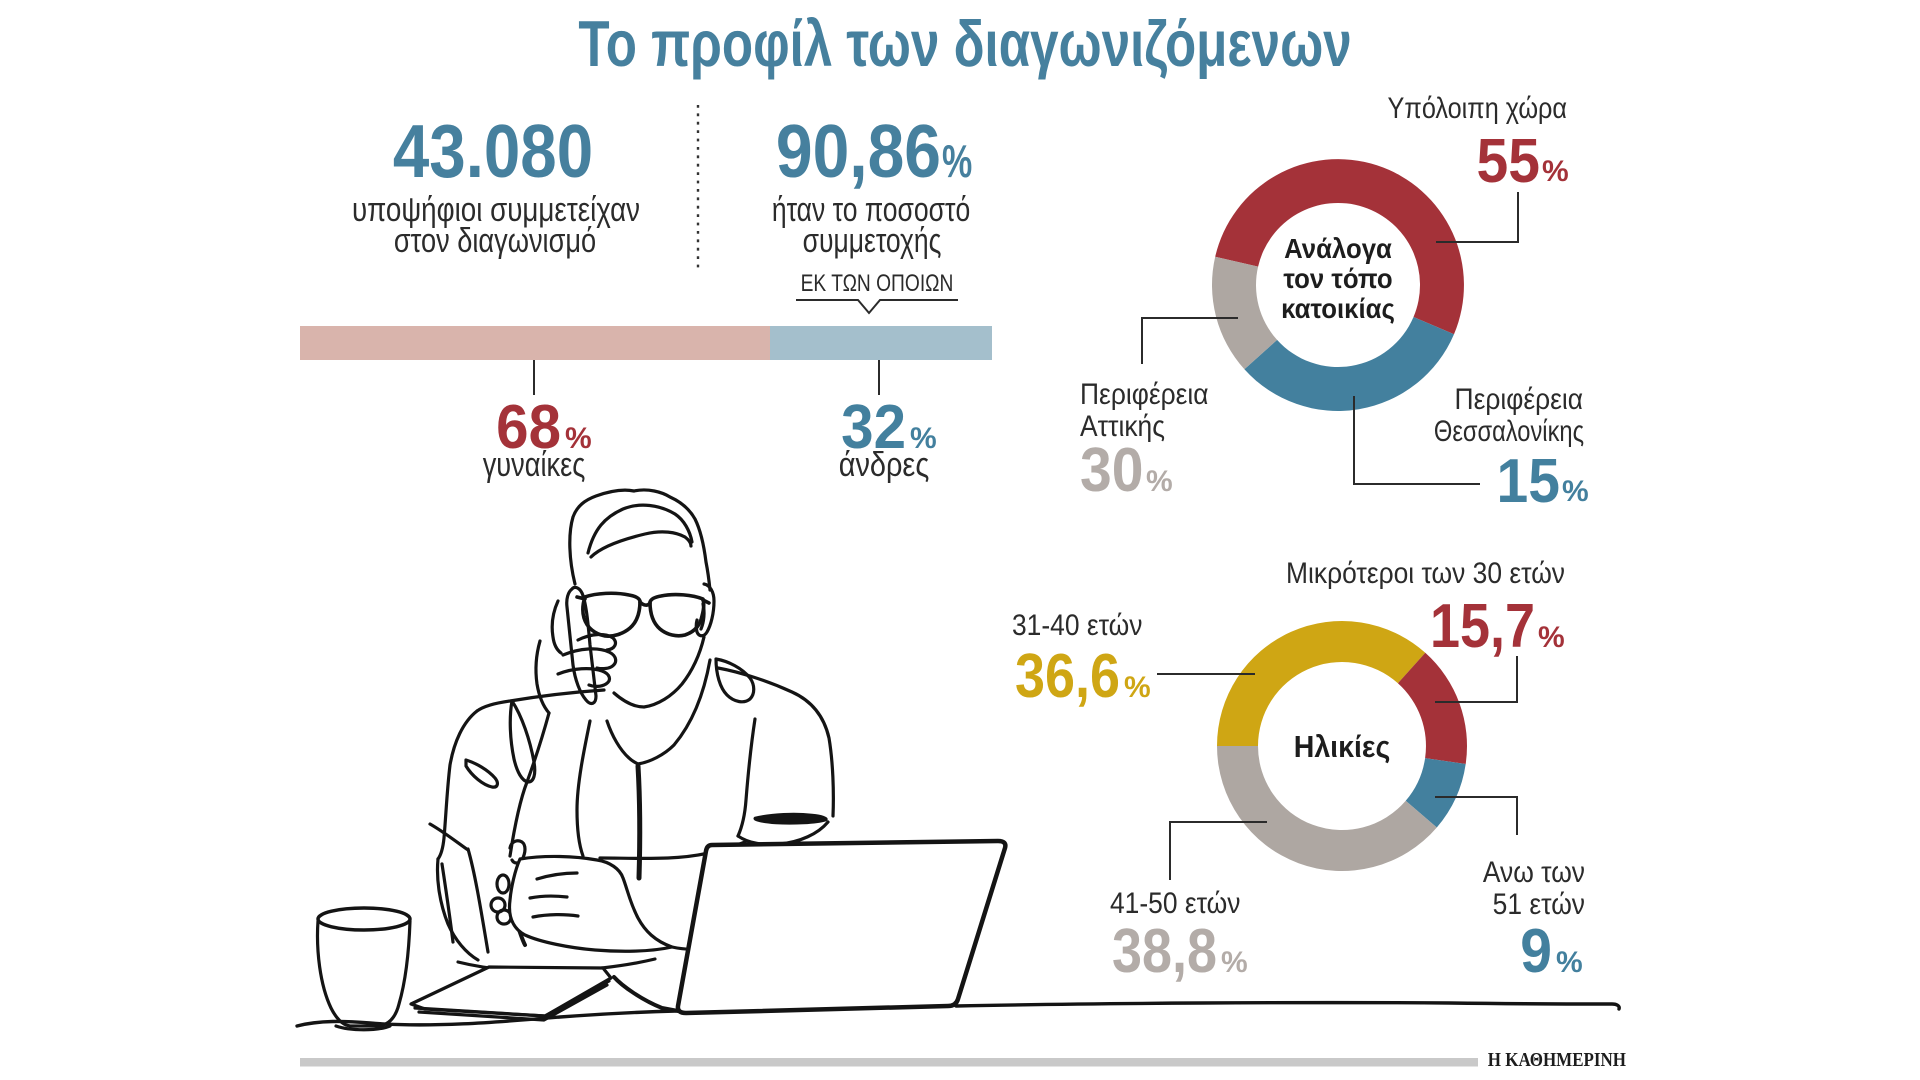  What do you see at coordinates (1509, 430) in the screenshot?
I see `svg-text: Θεσσαλονίκης` at bounding box center [1509, 430].